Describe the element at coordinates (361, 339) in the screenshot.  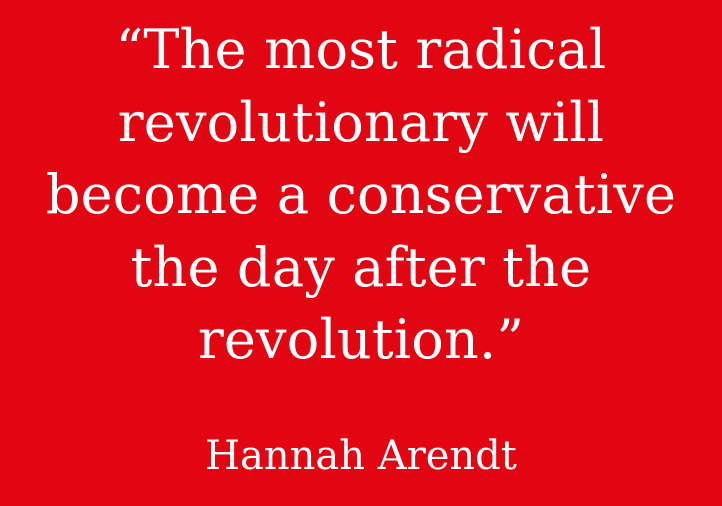
I see `quote-line-5: revolution.”` at that location.